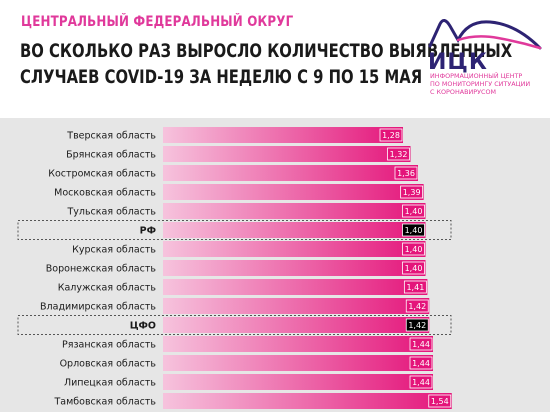  I want to click on category-label: Липецкая область, so click(110, 383).